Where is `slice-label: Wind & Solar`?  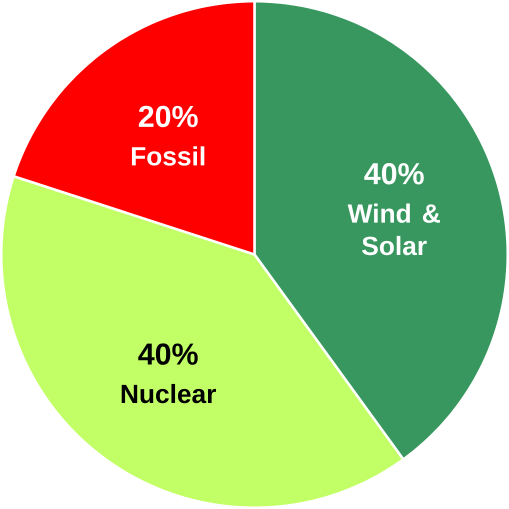 slice-label: Wind & Solar is located at coordinates (394, 230).